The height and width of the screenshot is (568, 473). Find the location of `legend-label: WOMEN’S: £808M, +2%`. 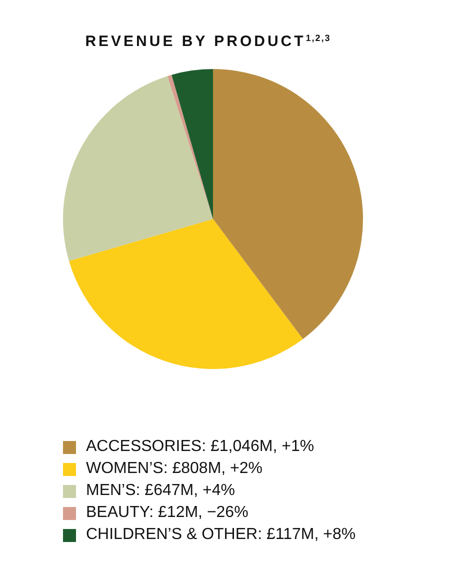

legend-label: WOMEN’S: £808M, +2% is located at coordinates (174, 469).